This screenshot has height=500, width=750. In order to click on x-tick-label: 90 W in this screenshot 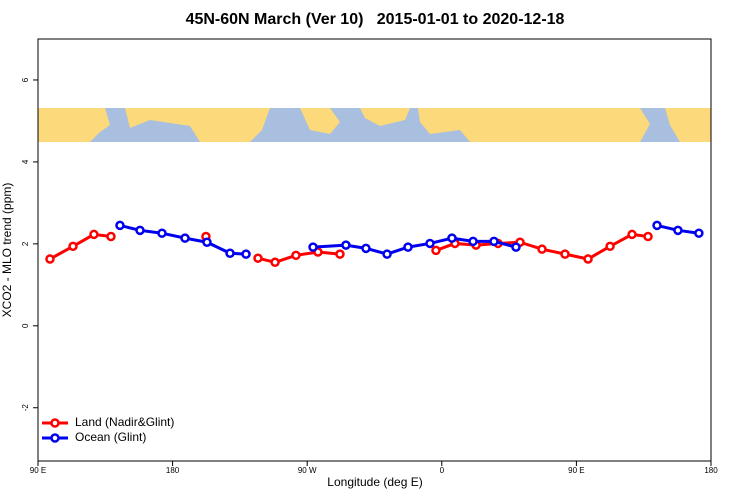, I will do `click(307, 470)`.